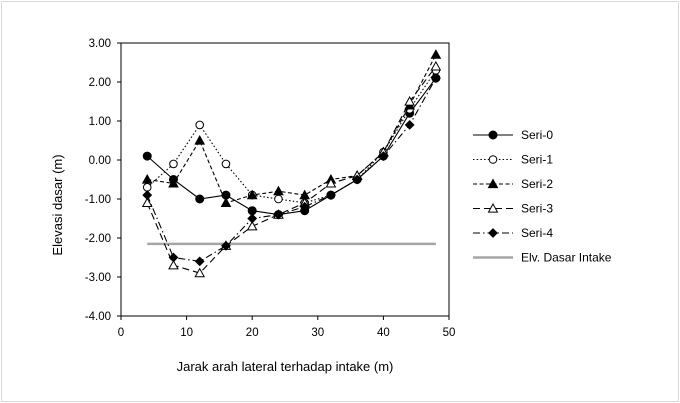 This screenshot has height=403, width=680. I want to click on y-tick-label: -3.00, so click(98, 278).